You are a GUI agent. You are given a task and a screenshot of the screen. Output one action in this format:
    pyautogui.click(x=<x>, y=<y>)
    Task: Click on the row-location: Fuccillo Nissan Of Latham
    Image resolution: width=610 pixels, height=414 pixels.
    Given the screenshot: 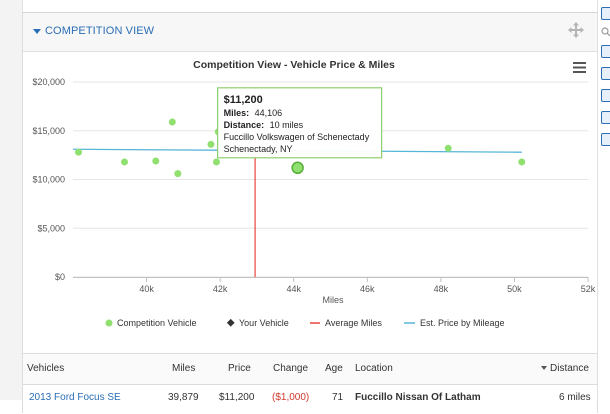 What is the action you would take?
    pyautogui.click(x=418, y=397)
    